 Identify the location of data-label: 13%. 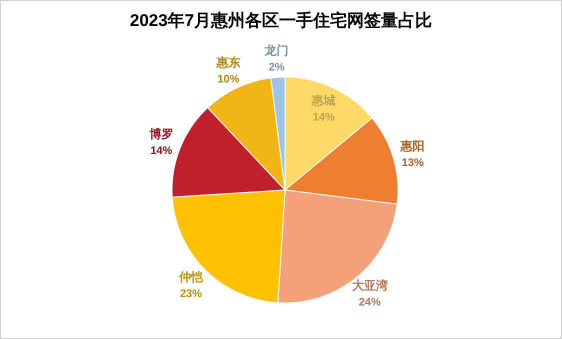
(413, 162).